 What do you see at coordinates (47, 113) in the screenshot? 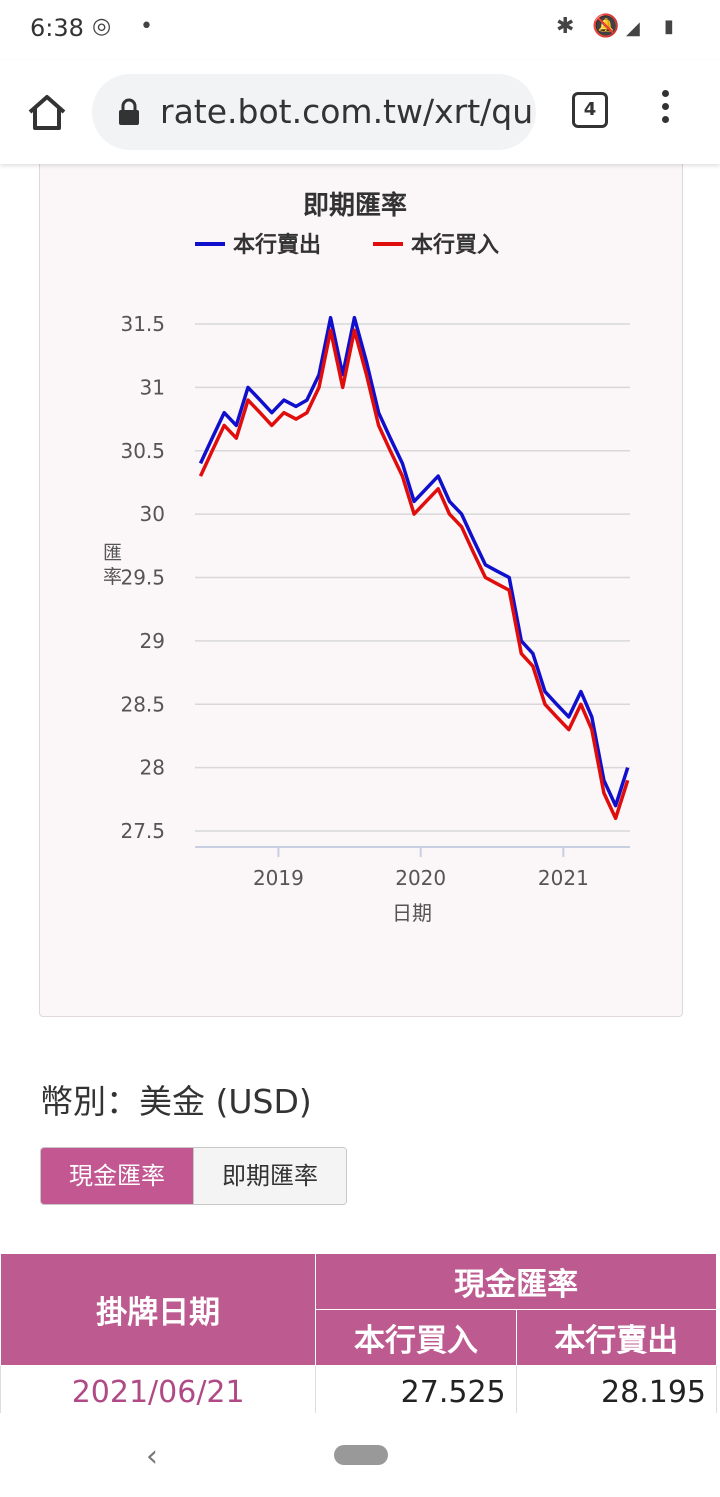
I see `home-icon` at bounding box center [47, 113].